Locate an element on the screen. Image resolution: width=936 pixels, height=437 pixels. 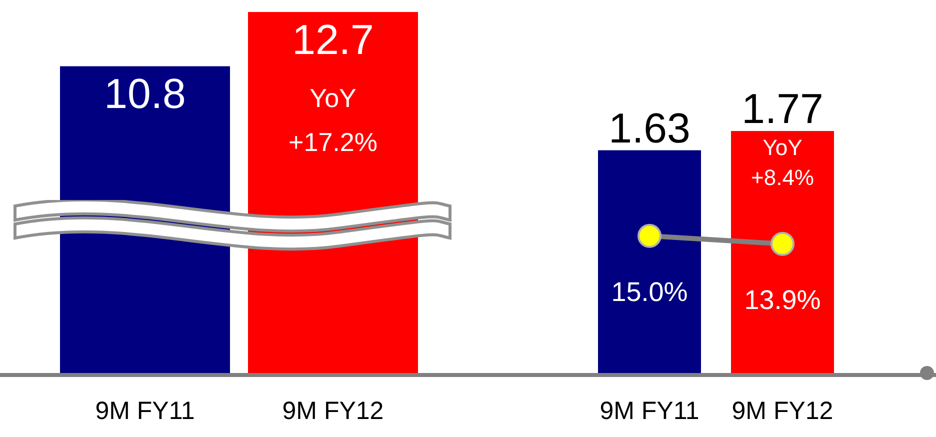
data-label: 15.0% is located at coordinates (649, 291).